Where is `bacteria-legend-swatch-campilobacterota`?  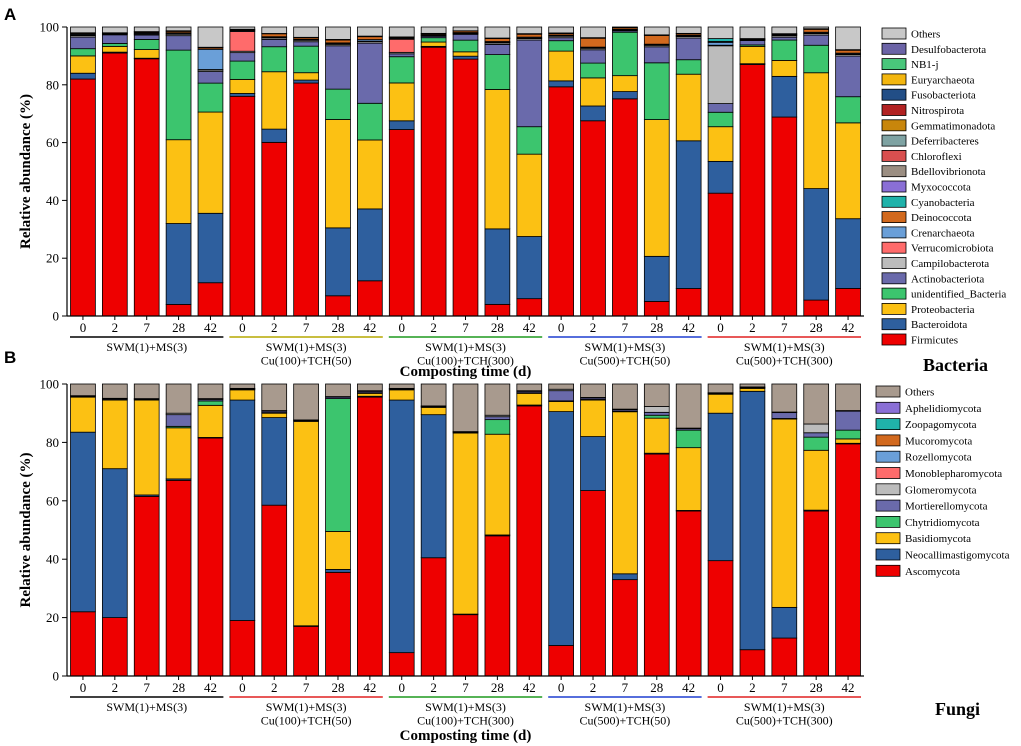
bacteria-legend-swatch-campilobacterota is located at coordinates (894, 263).